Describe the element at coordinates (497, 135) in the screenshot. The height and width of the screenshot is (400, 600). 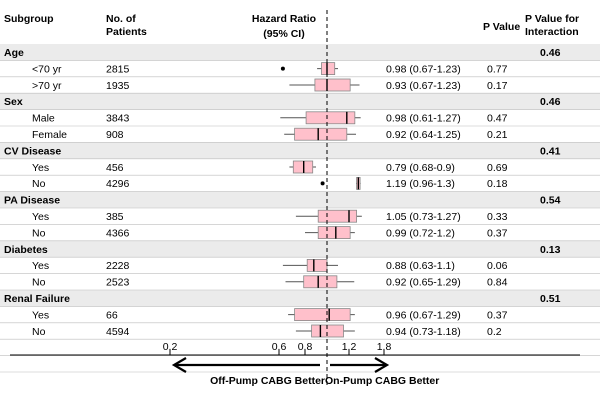
I see `p-value: 0.21` at that location.